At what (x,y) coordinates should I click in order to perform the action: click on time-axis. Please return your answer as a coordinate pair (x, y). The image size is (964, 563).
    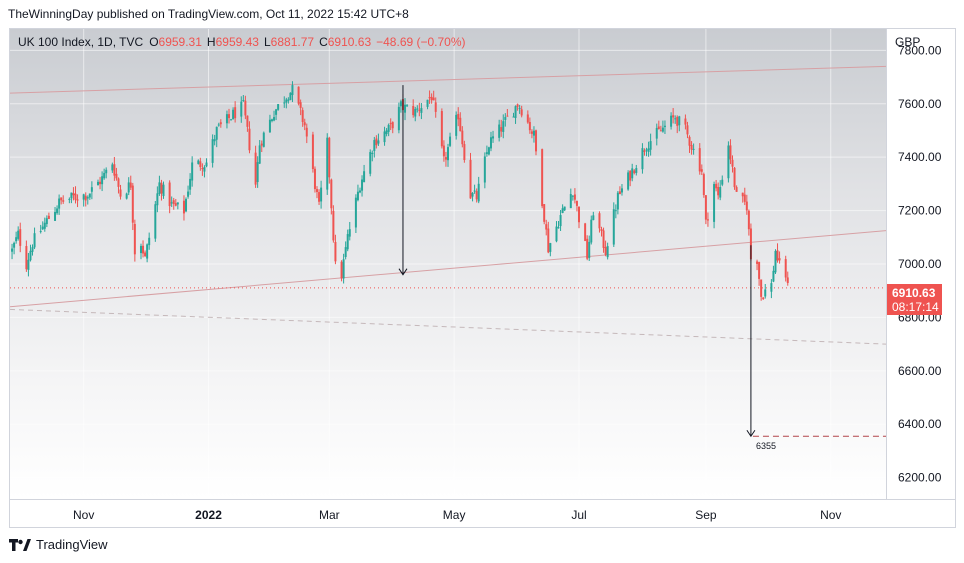
    Looking at the image, I should click on (482, 513).